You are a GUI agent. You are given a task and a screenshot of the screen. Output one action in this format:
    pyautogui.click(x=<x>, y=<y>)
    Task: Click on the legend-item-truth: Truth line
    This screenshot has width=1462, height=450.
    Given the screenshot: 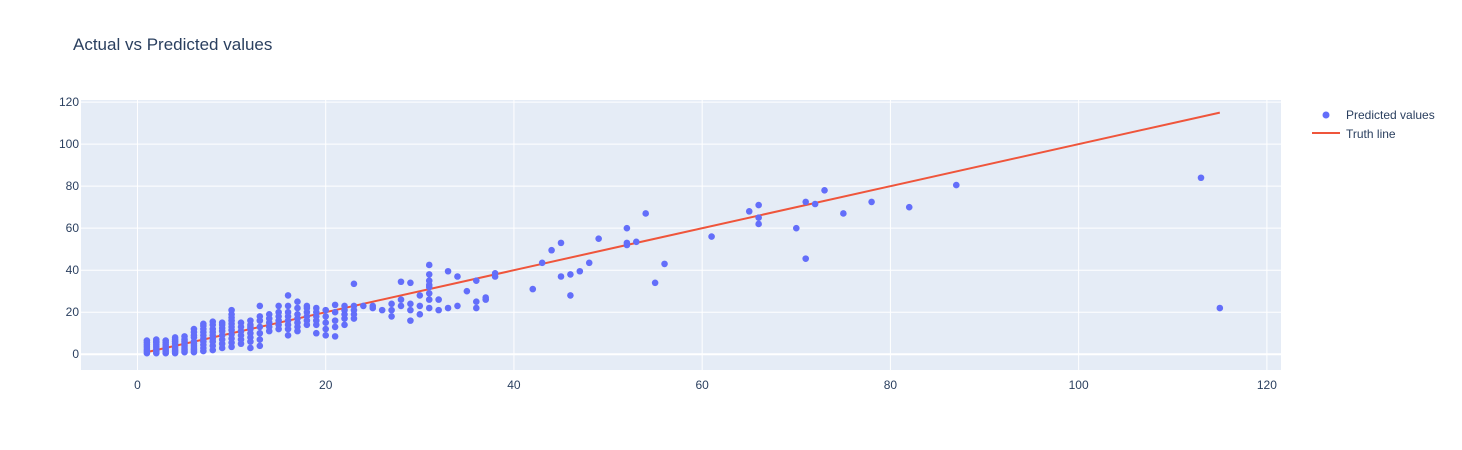 What is the action you would take?
    pyautogui.click(x=1354, y=134)
    